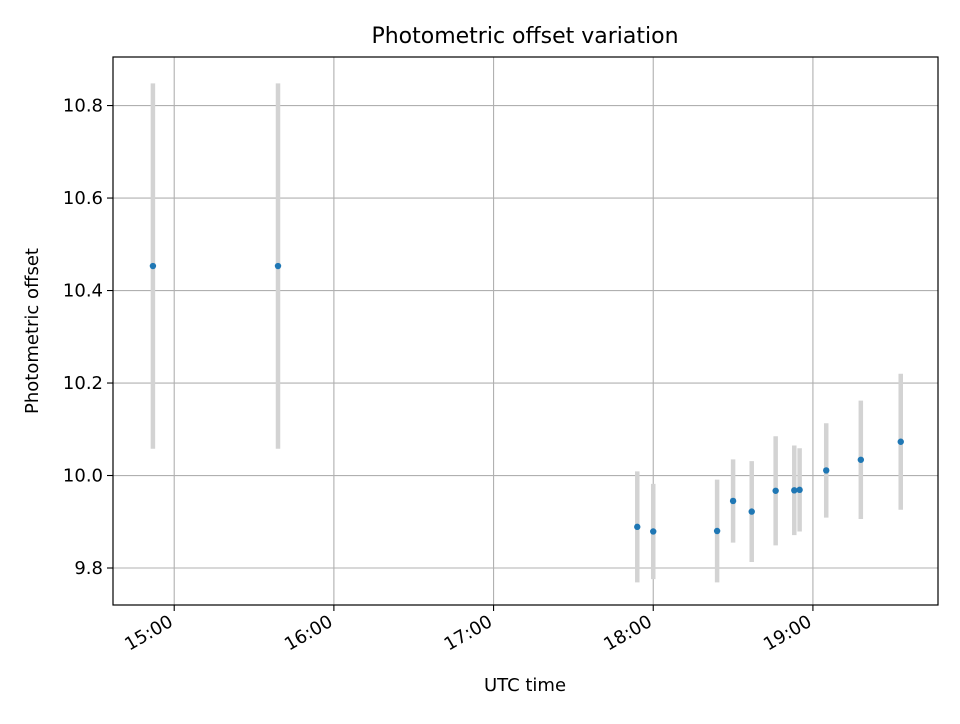  What do you see at coordinates (524, 36) in the screenshot?
I see `chart-title: Photometric offset variation` at bounding box center [524, 36].